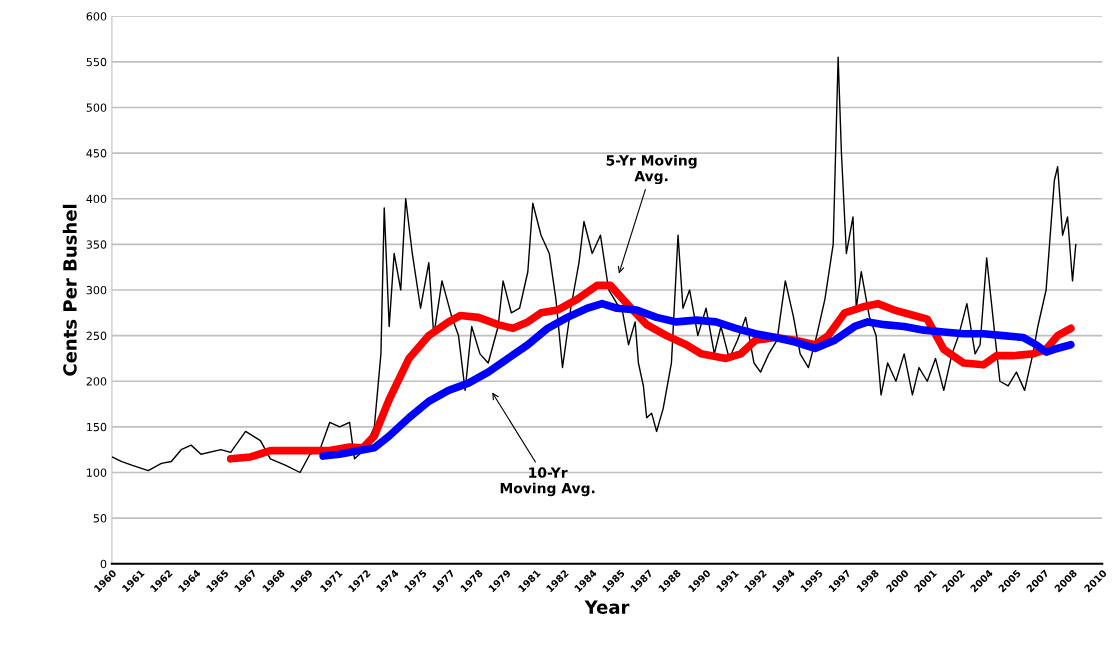 The width and height of the screenshot is (1119, 648). I want to click on y-tick-label: 450, so click(96, 153).